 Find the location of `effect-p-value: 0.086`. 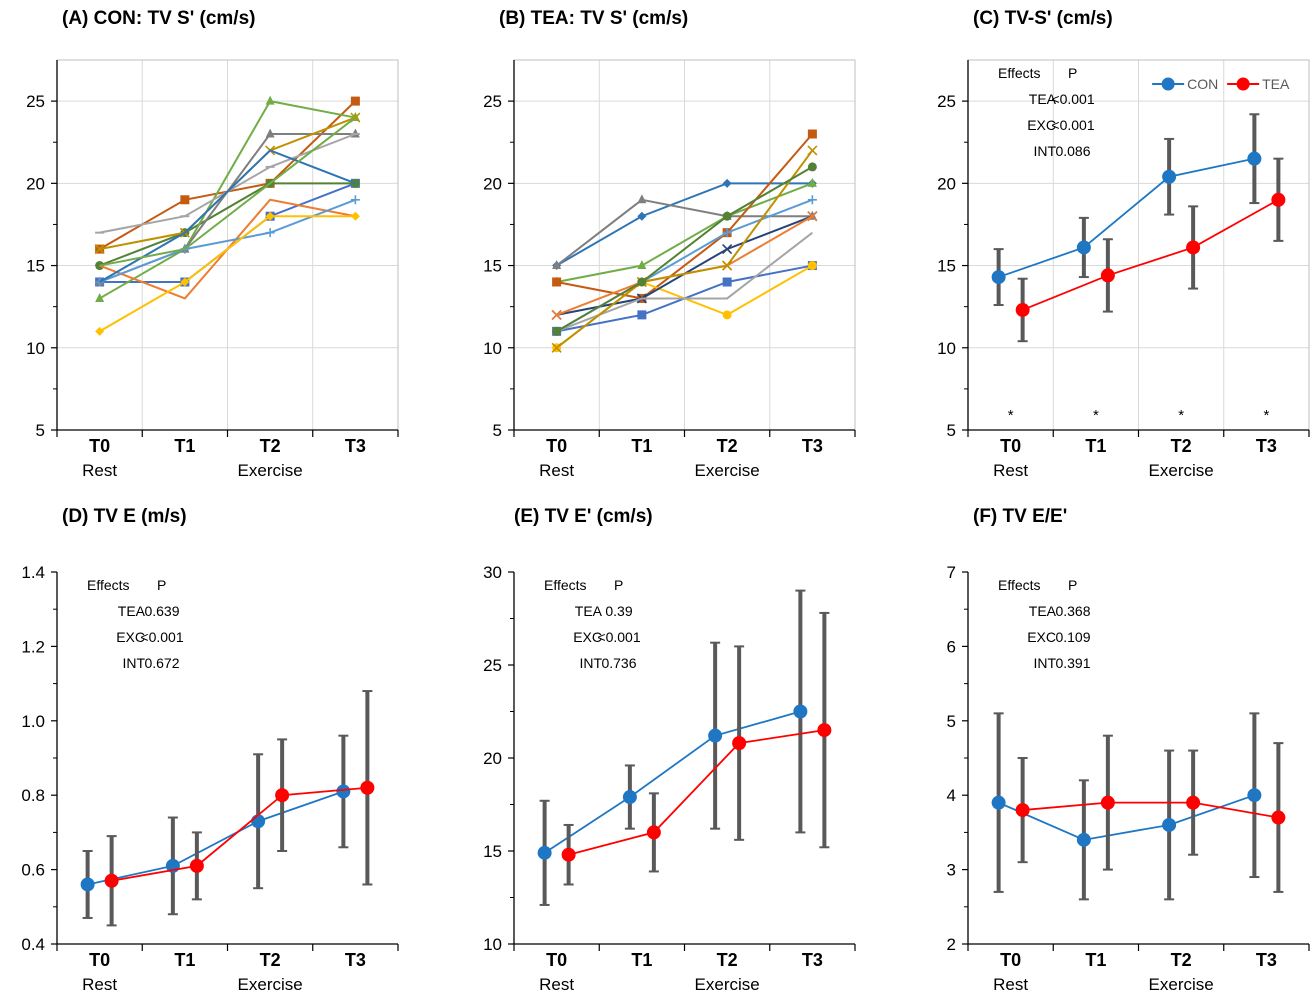

effect-p-value: 0.086 is located at coordinates (1072, 151).